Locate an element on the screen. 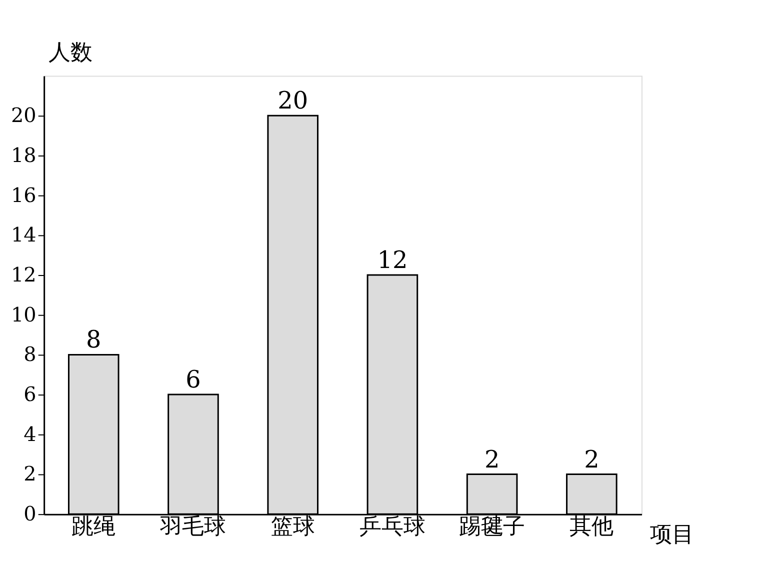 The width and height of the screenshot is (763, 567). y-tick-label: 10 is located at coordinates (23, 314).